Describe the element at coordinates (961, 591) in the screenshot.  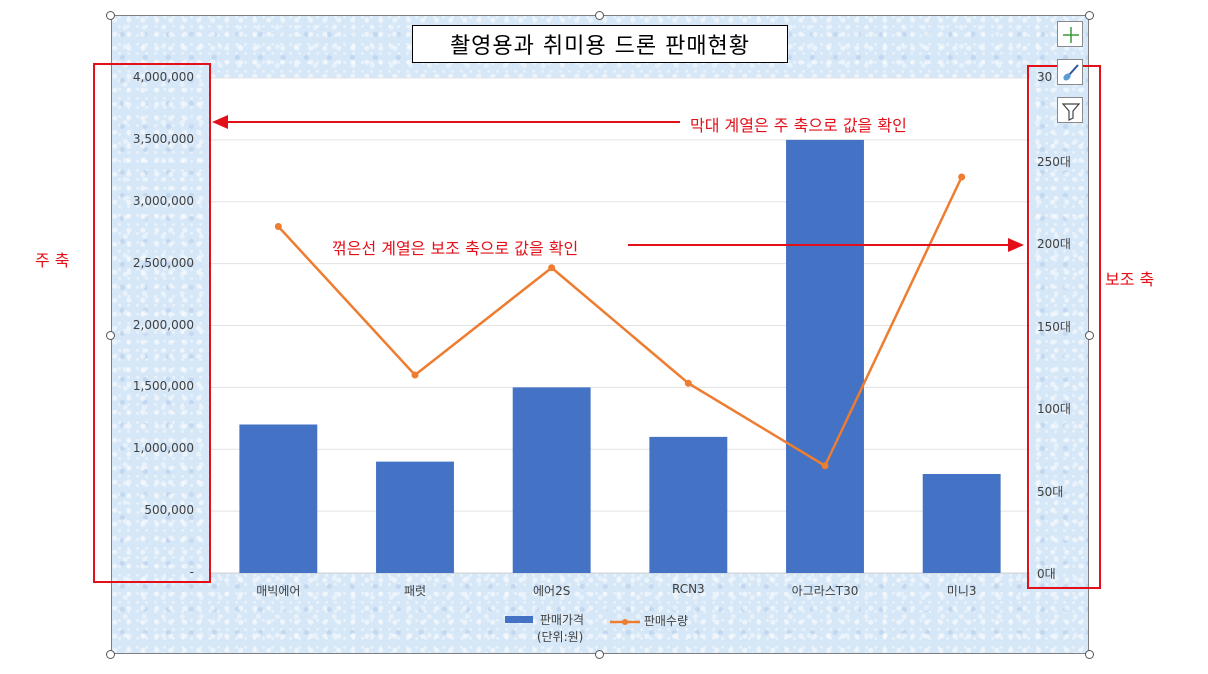
I see `x-axis-tick-label: 미니3` at that location.